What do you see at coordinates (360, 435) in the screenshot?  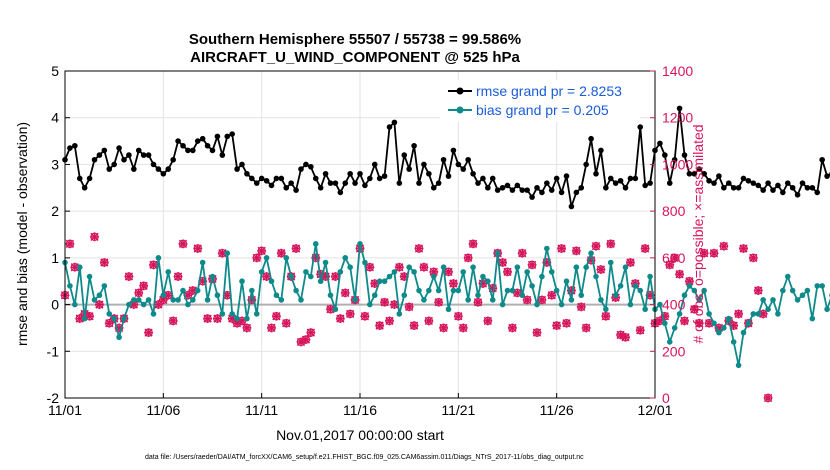 I see `x-axis-label: Nov.01,2017 00:00:00 start` at bounding box center [360, 435].